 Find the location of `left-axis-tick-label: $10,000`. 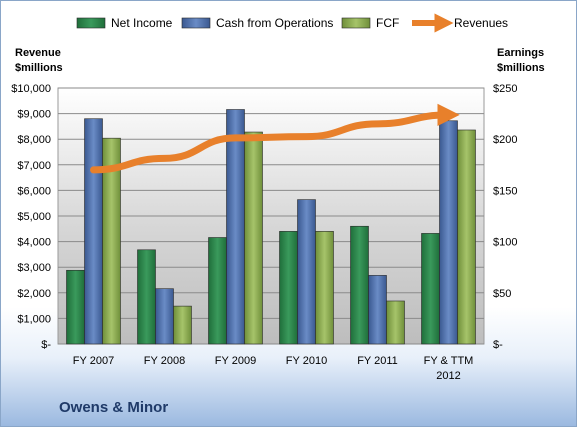

left-axis-tick-label: $10,000 is located at coordinates (31, 89).